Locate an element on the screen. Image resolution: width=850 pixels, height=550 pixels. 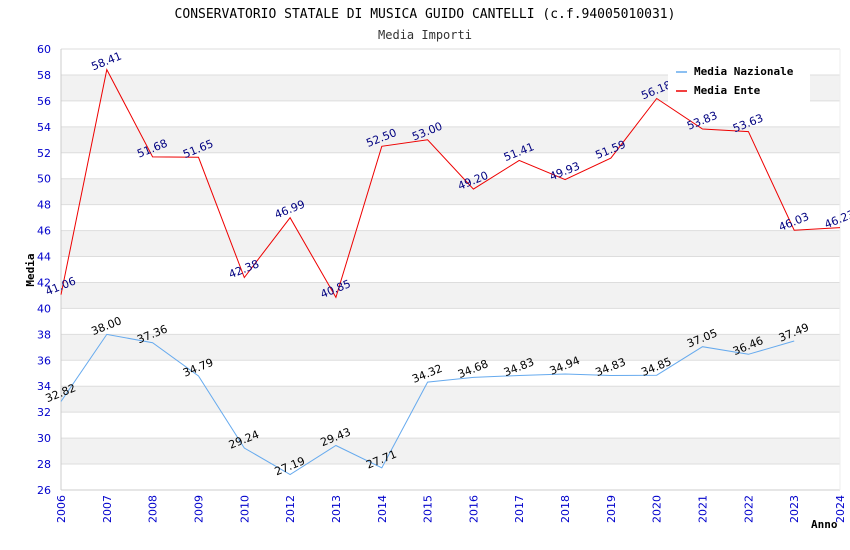
data-label-media-ente: 46.23 is located at coordinates (836, 219).